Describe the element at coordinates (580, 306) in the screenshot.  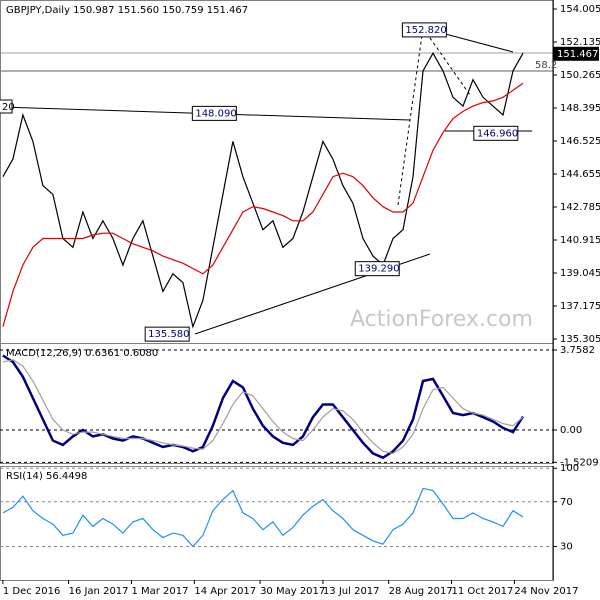
I see `y-tick-label: 137.175` at that location.